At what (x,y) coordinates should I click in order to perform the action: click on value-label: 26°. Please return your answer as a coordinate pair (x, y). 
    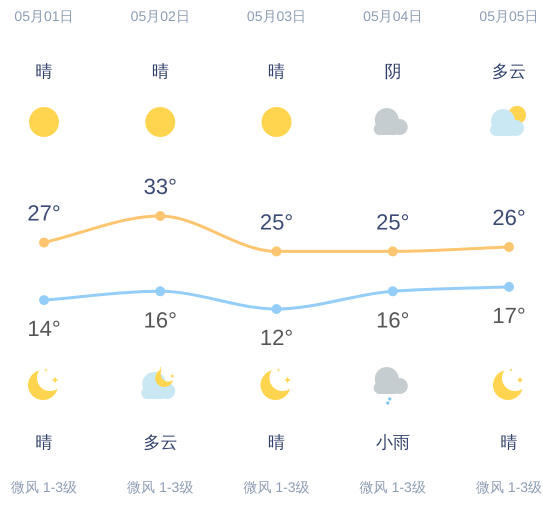
    Looking at the image, I should click on (509, 217).